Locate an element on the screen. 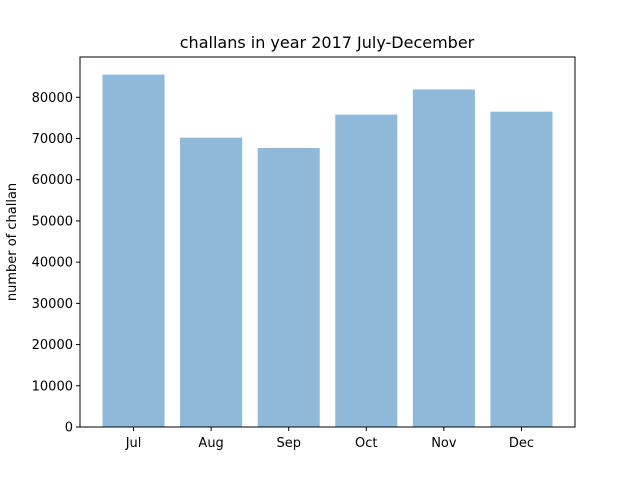  x-axis-ticks: Jul Aug Sep Oct Nov Dec is located at coordinates (329, 439).